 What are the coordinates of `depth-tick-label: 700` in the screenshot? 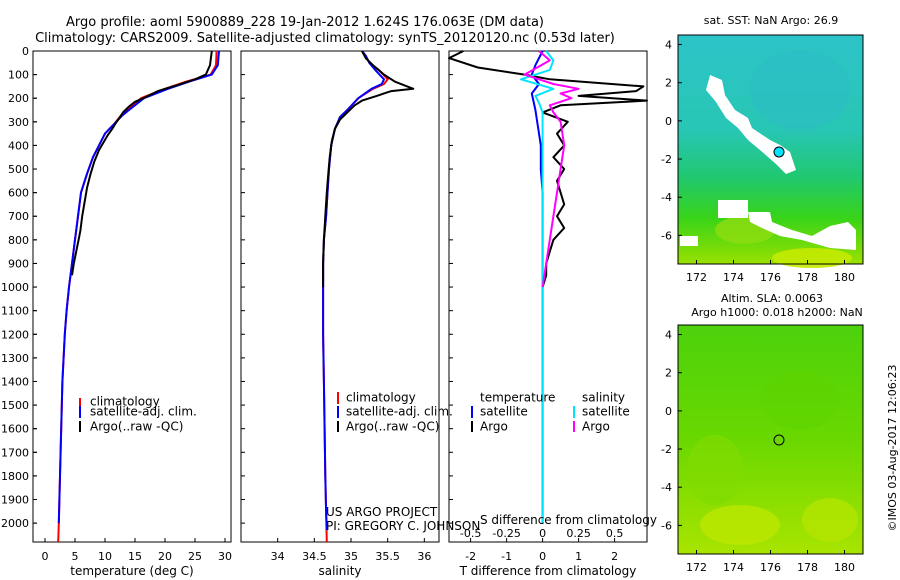 It's located at (18, 216).